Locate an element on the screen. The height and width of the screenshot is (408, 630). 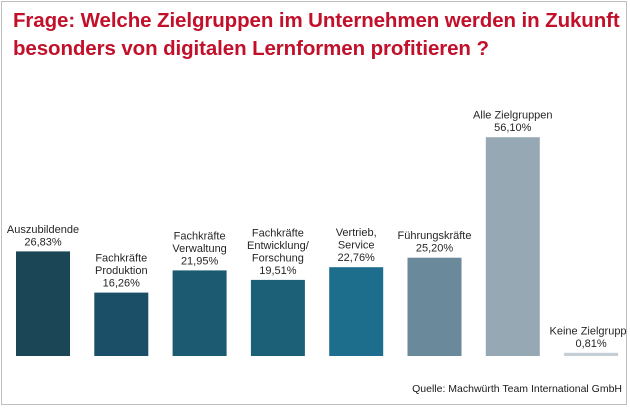
category-label-4-0: Vertrieb, is located at coordinates (356, 233).